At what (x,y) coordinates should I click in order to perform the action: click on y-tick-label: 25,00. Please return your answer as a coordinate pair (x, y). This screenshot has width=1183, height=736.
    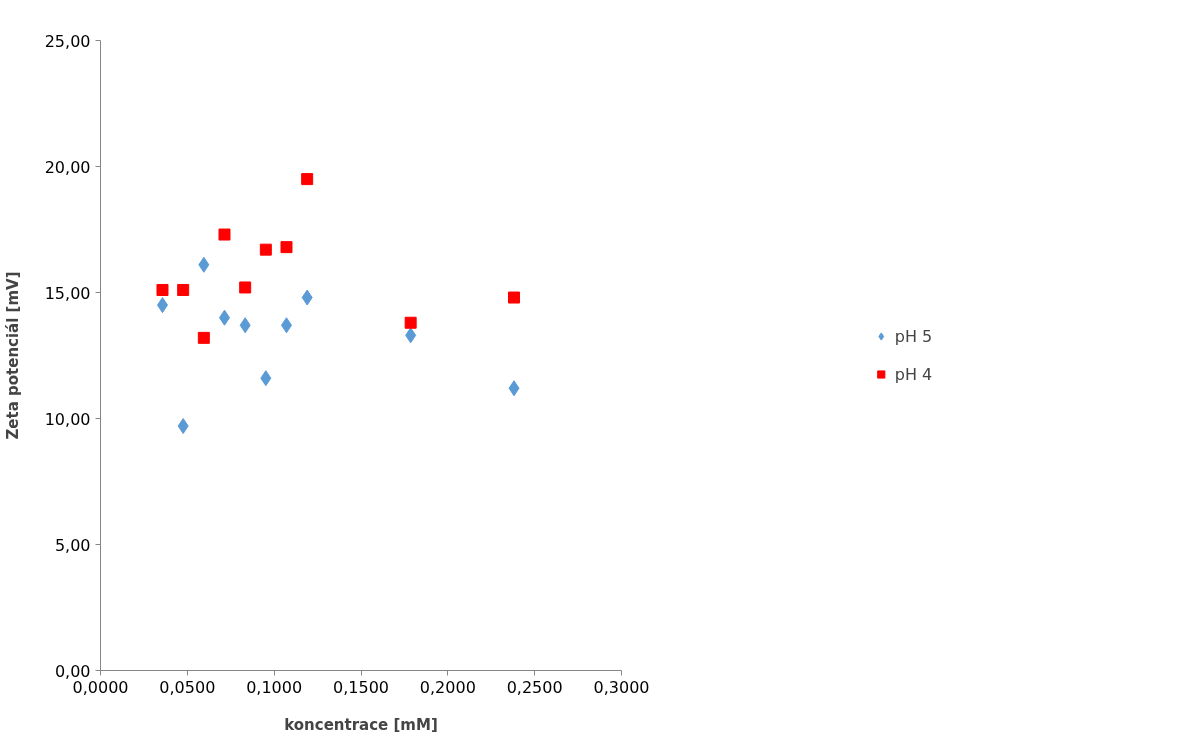
    Looking at the image, I should click on (67, 41).